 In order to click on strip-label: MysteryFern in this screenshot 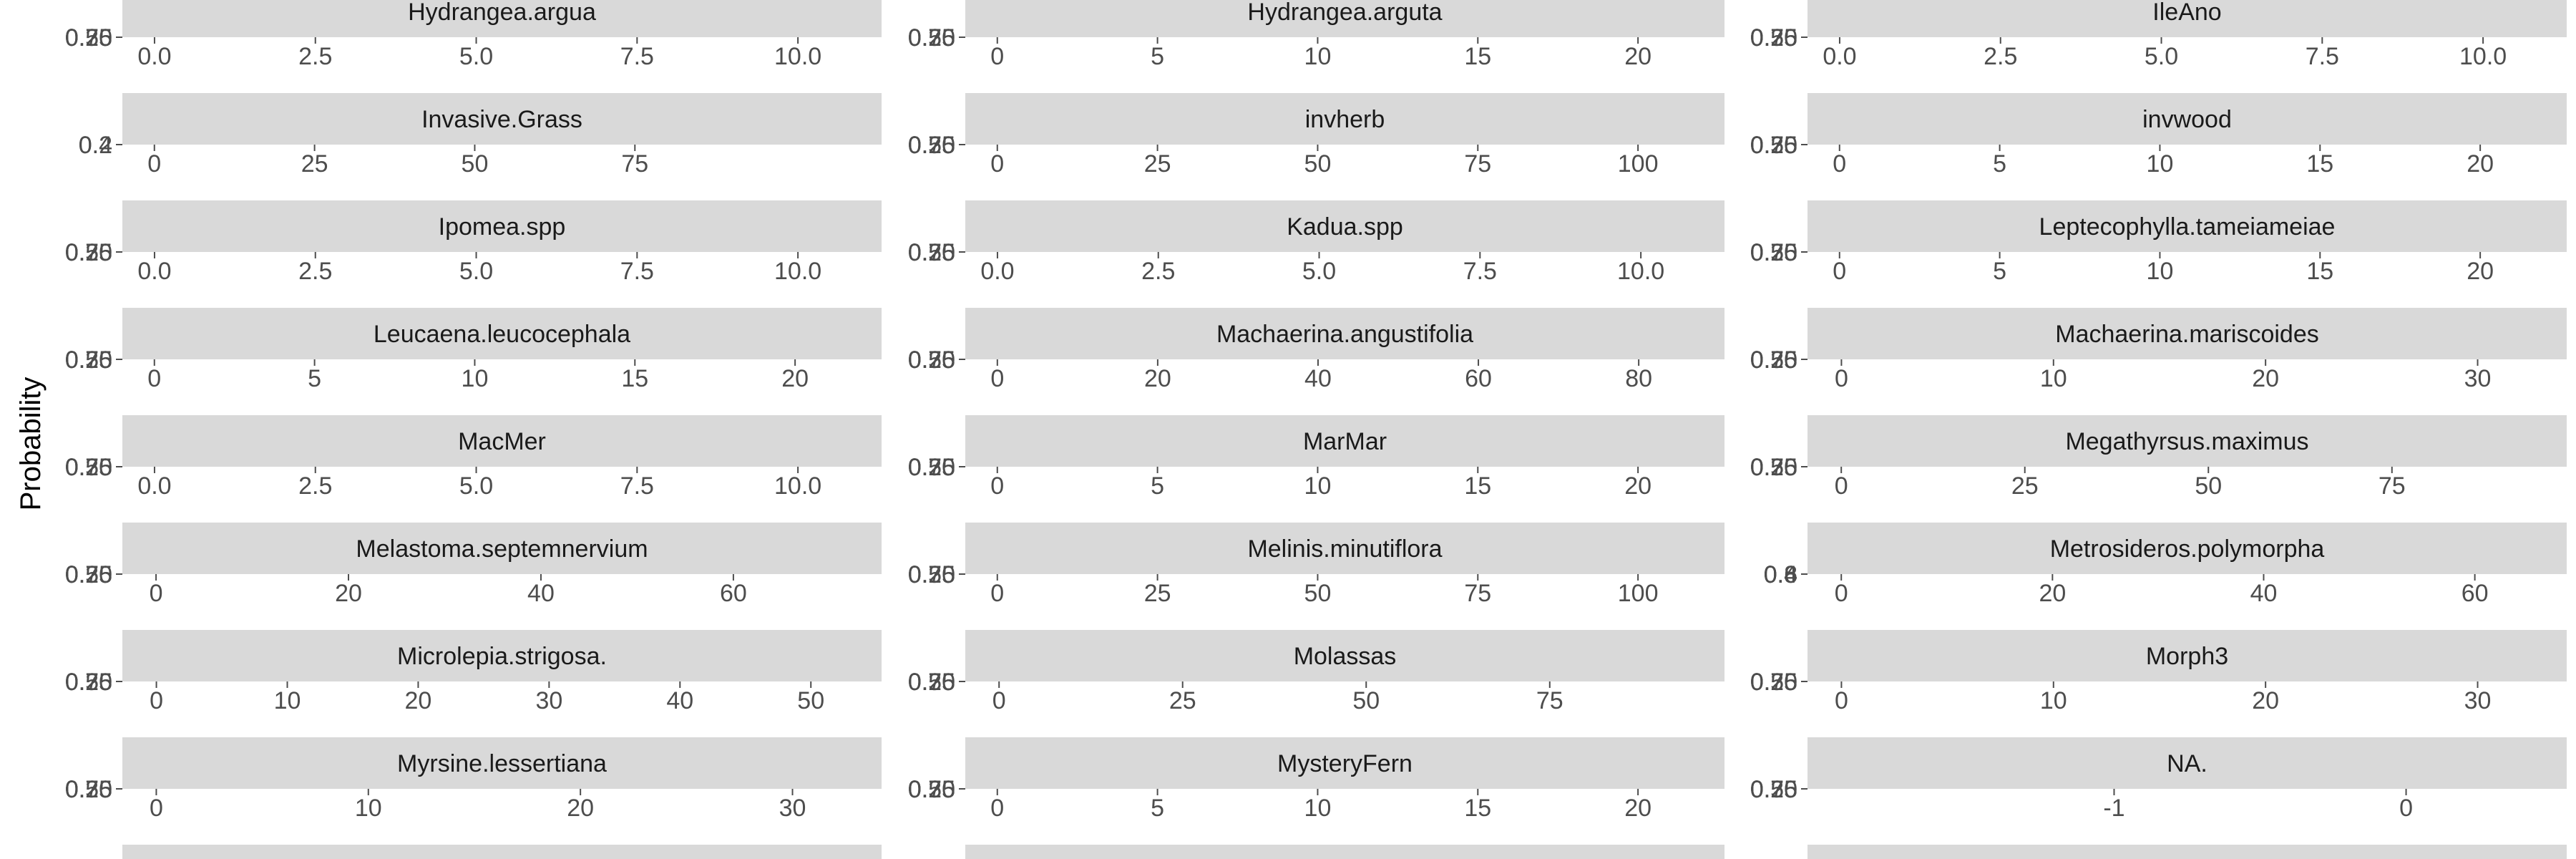, I will do `click(1345, 763)`.